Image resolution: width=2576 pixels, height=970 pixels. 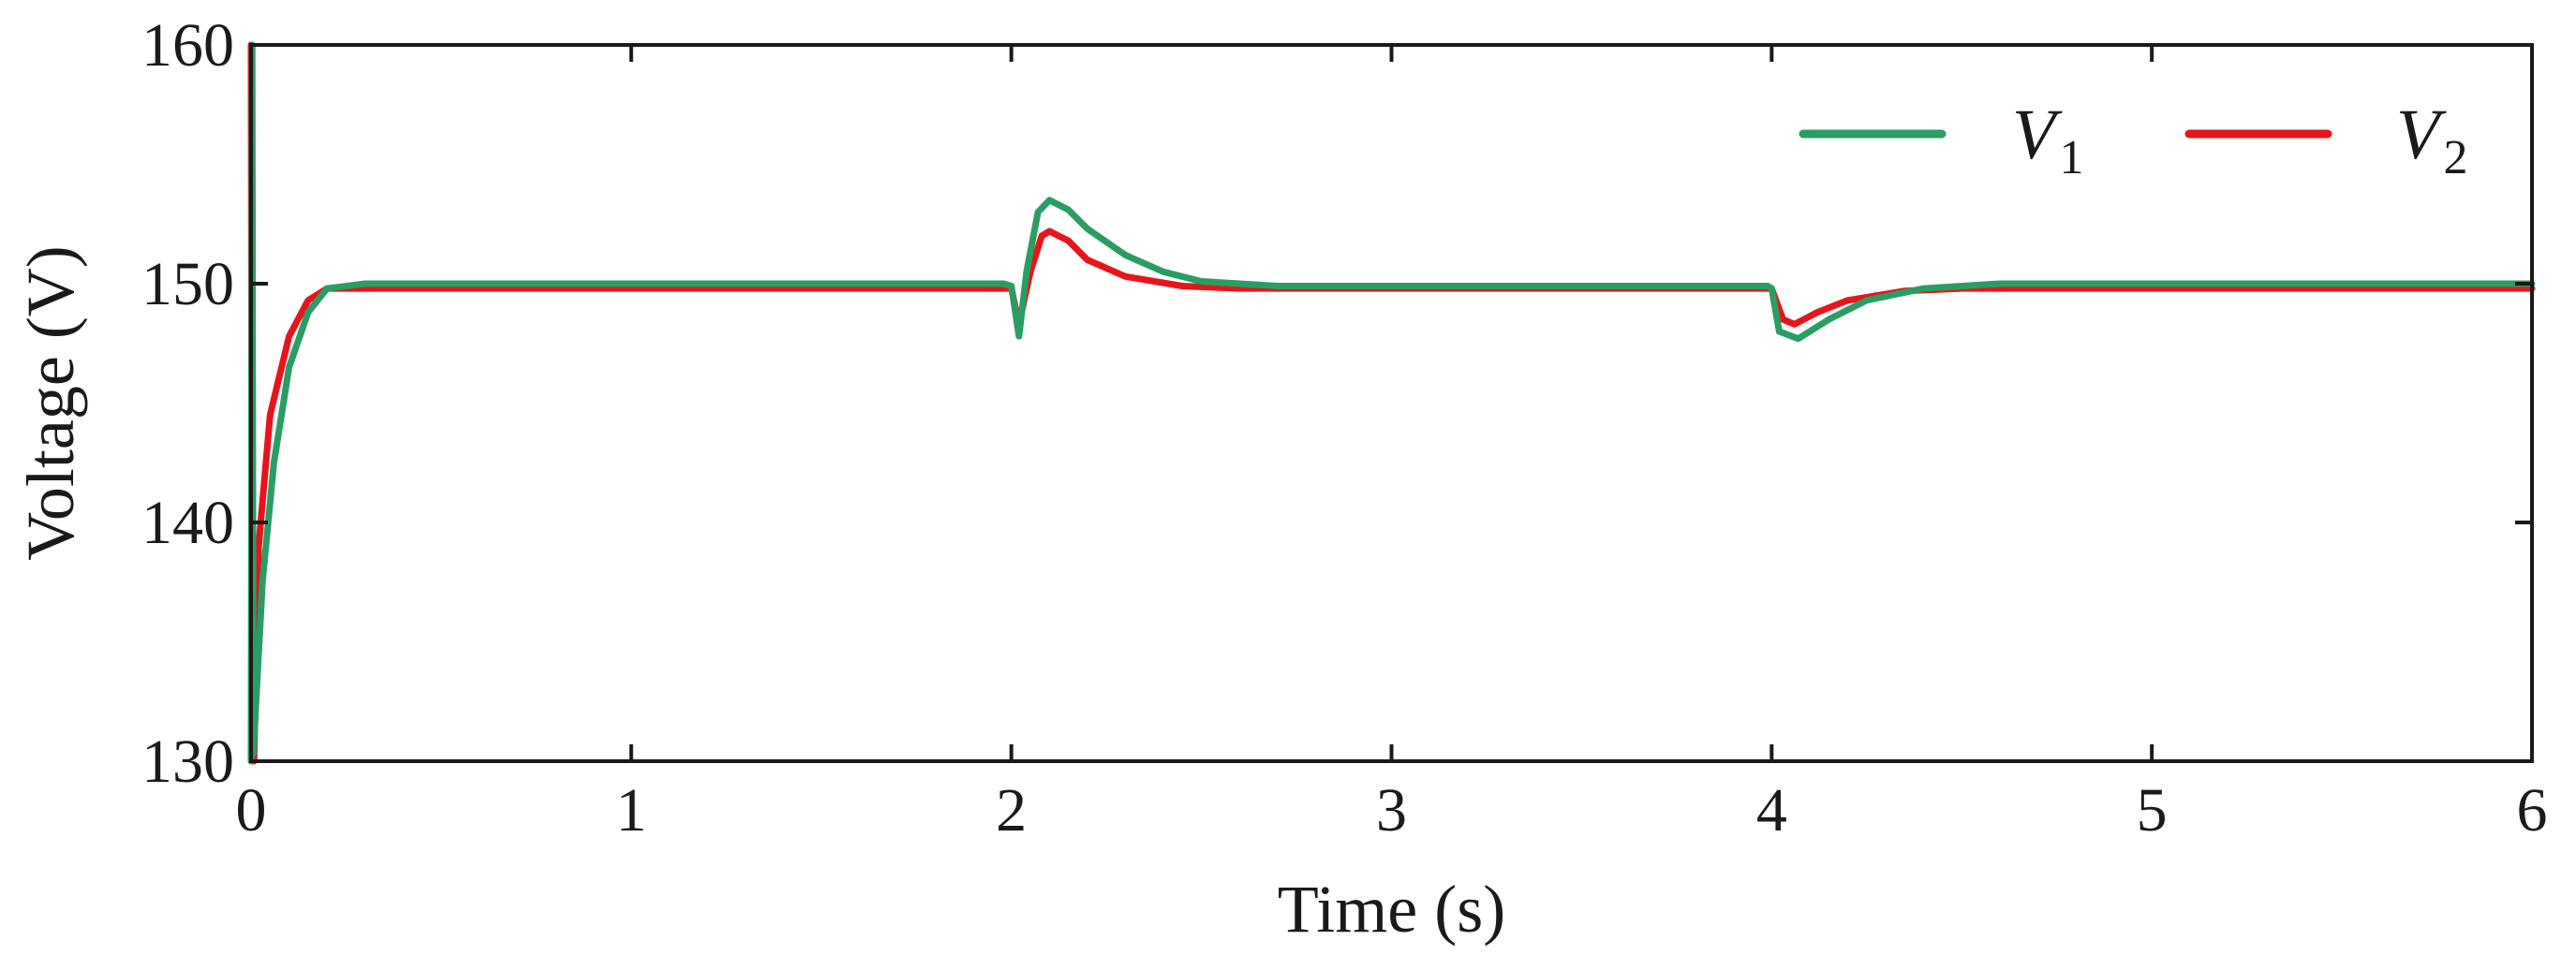 I want to click on x-tick-label: 5, so click(x=2152, y=810).